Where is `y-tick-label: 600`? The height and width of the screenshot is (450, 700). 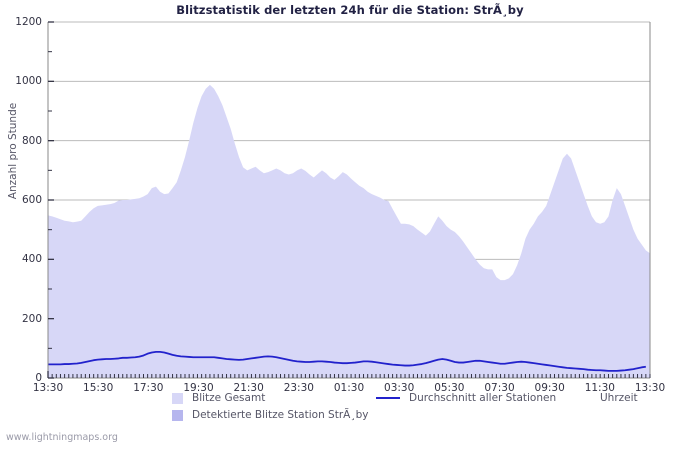
y-tick-label: 600 is located at coordinates (31, 200).